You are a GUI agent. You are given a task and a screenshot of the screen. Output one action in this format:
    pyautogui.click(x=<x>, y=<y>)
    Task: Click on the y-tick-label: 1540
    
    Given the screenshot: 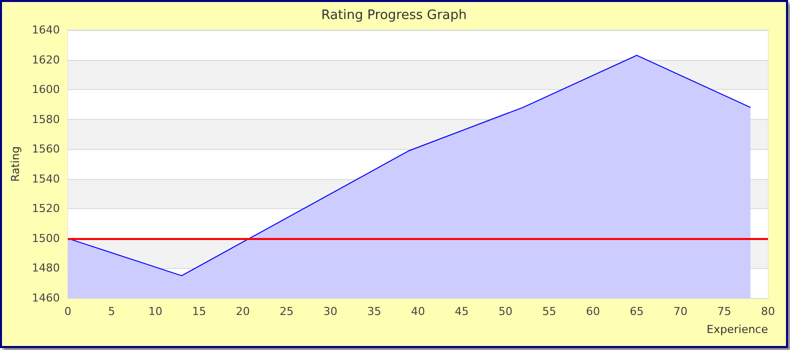 What is the action you would take?
    pyautogui.click(x=46, y=179)
    